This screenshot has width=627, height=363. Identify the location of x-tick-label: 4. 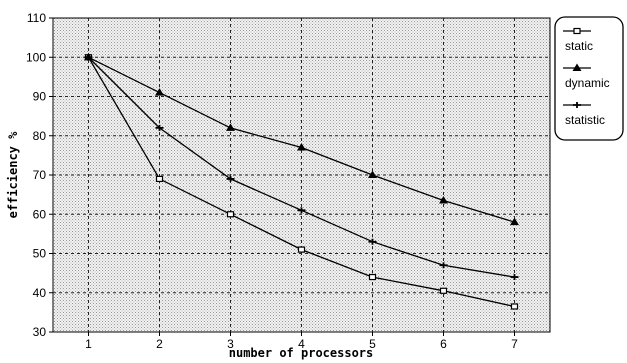
(301, 344).